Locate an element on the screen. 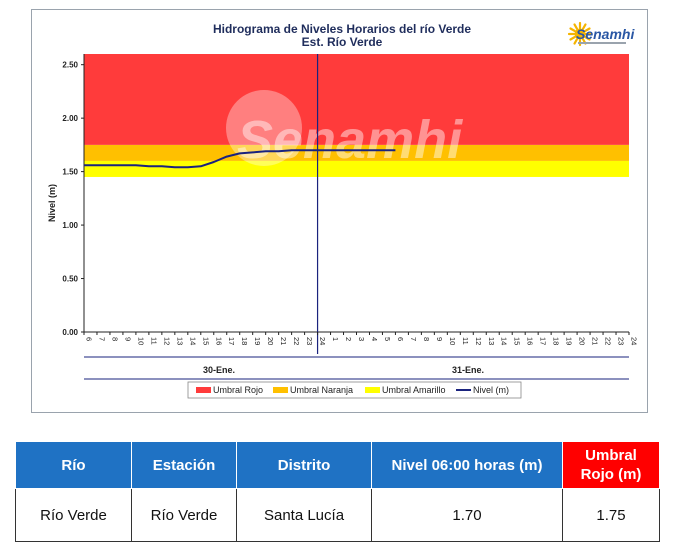 The height and width of the screenshot is (556, 691). header-distrito: Distrito is located at coordinates (304, 465).